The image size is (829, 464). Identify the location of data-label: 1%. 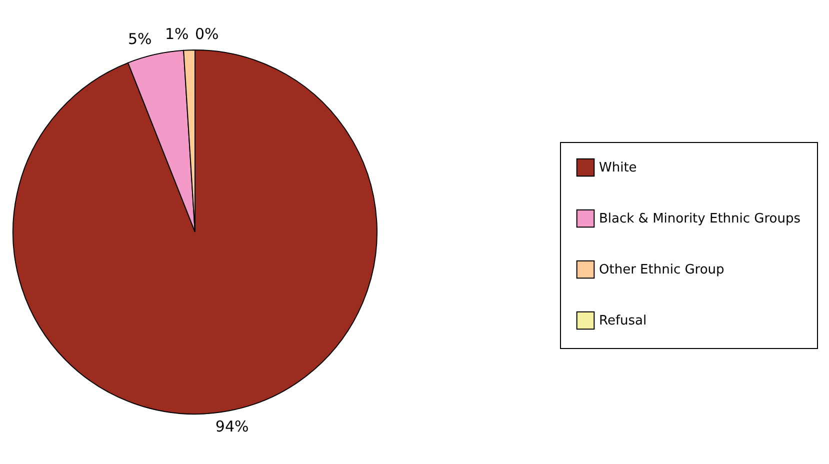
(176, 34).